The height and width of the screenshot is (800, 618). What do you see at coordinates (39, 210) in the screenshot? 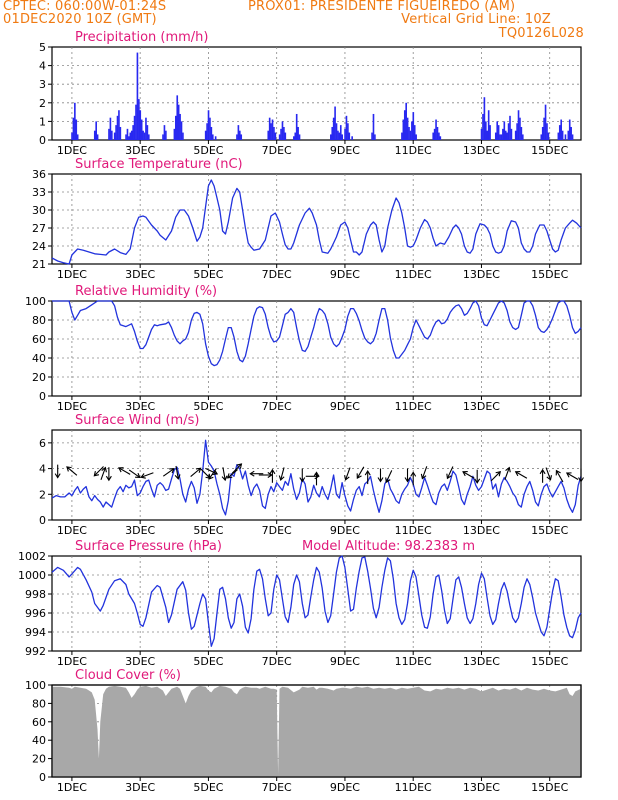
I see `y-tick-label: 30` at bounding box center [39, 210].